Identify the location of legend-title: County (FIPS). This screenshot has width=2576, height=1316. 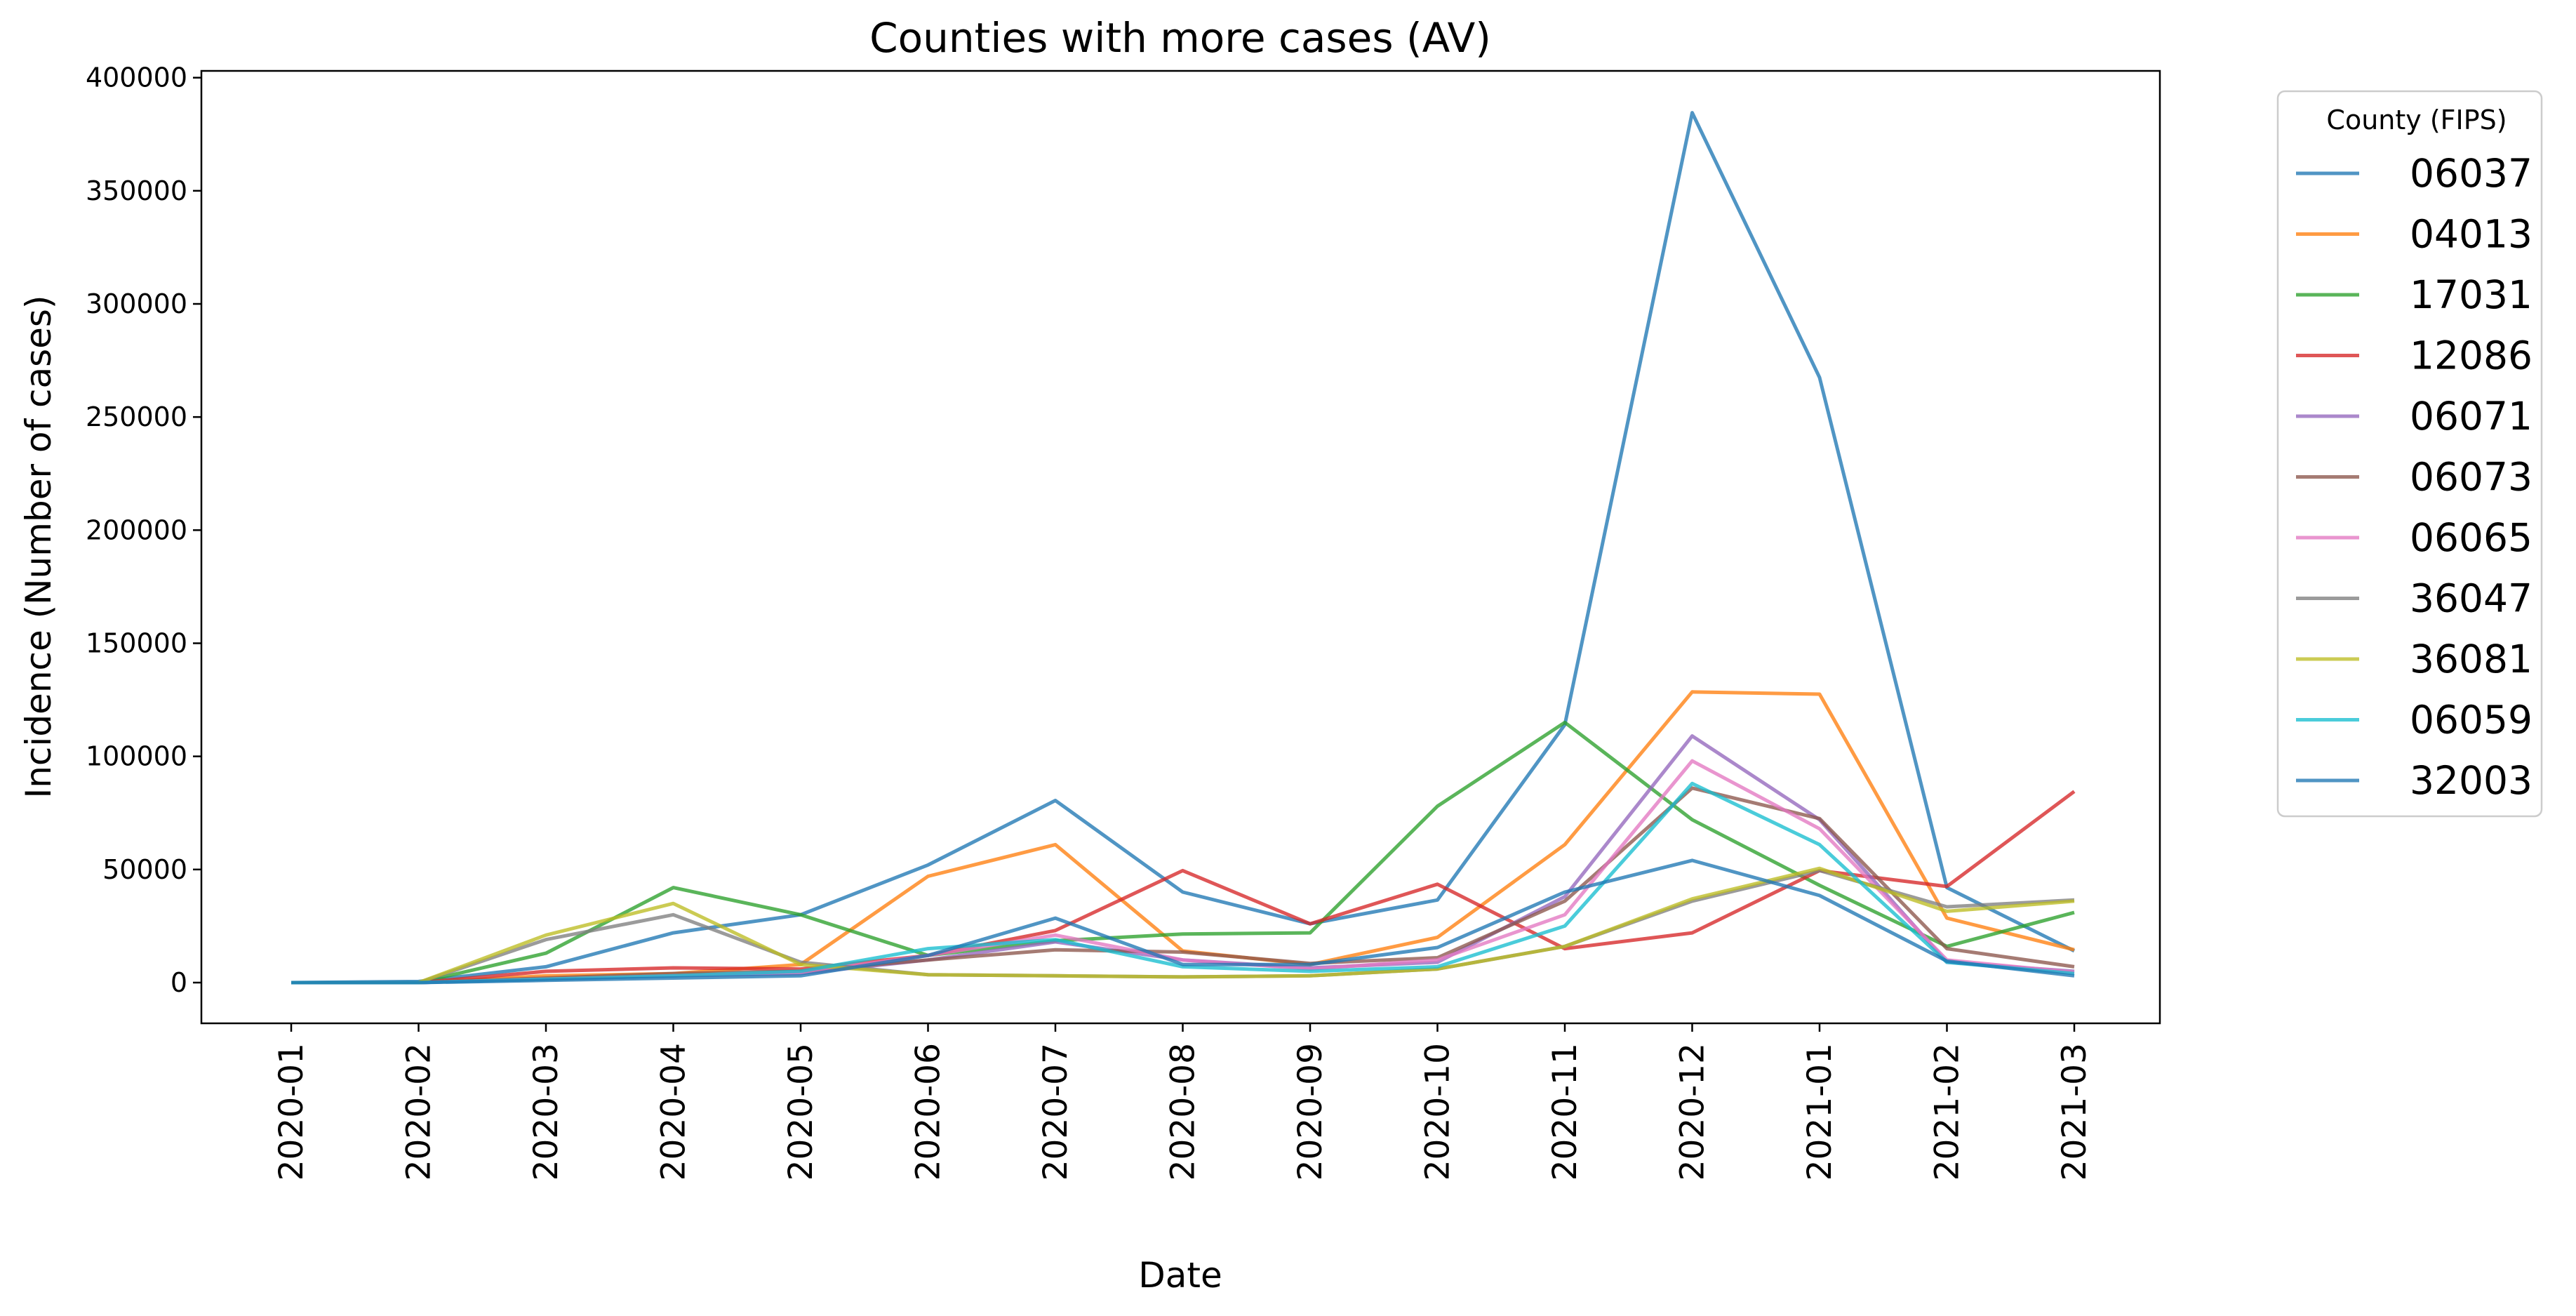
(2416, 120).